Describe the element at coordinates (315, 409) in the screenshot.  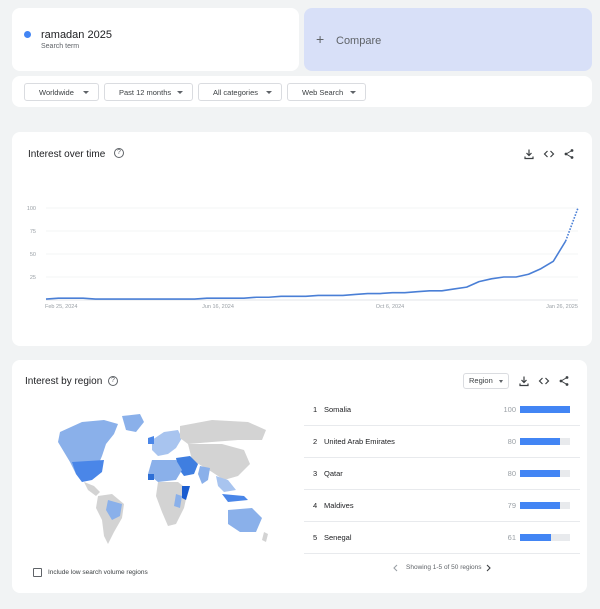
I see `region-rank: 1` at that location.